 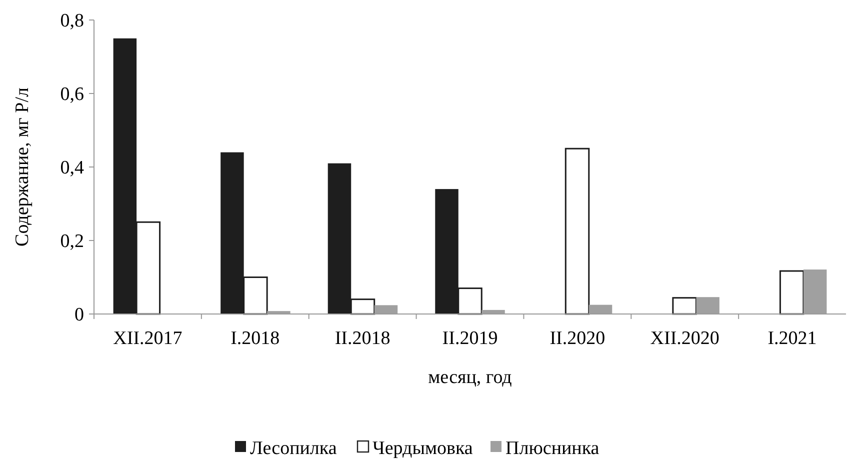 I want to click on x-tick-label: II.2018, so click(x=362, y=338).